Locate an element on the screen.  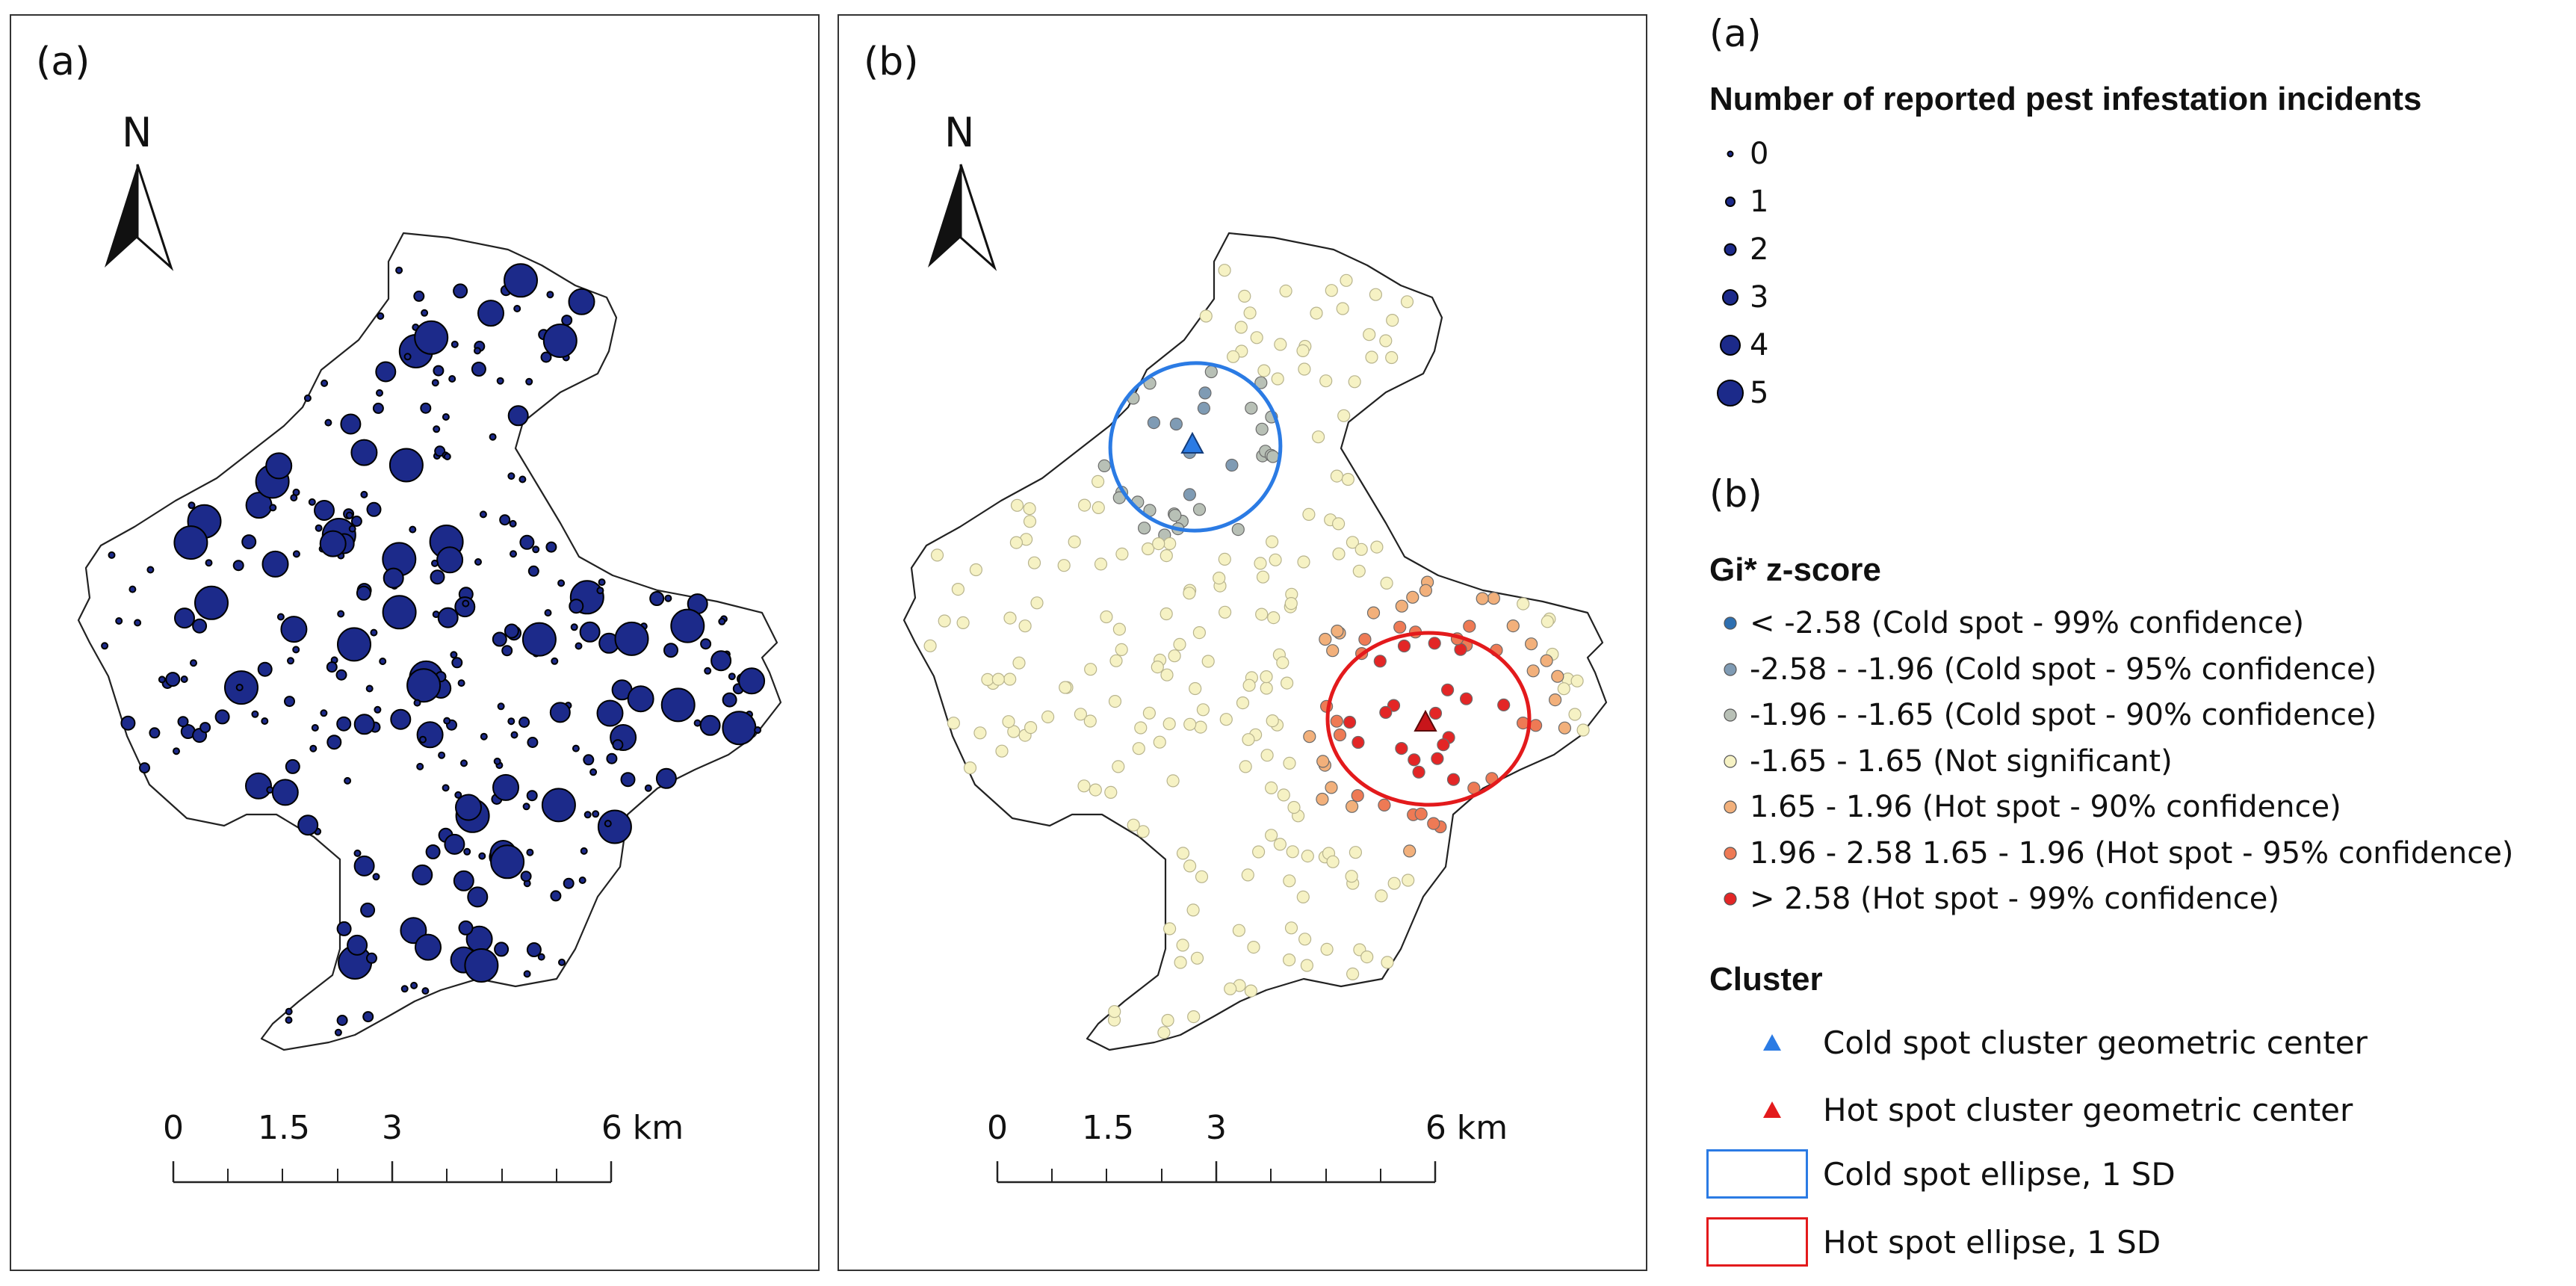
panel-b-label: (b) is located at coordinates (891, 62).